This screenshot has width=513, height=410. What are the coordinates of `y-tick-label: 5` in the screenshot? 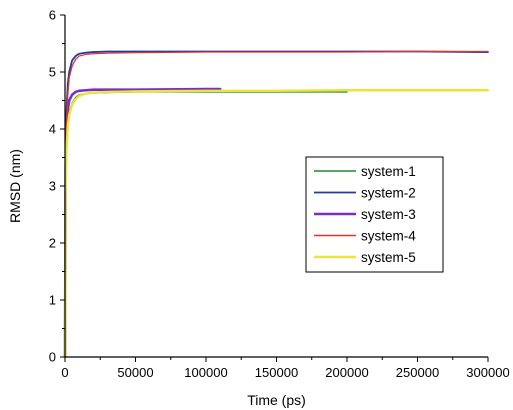 It's located at (52, 72).